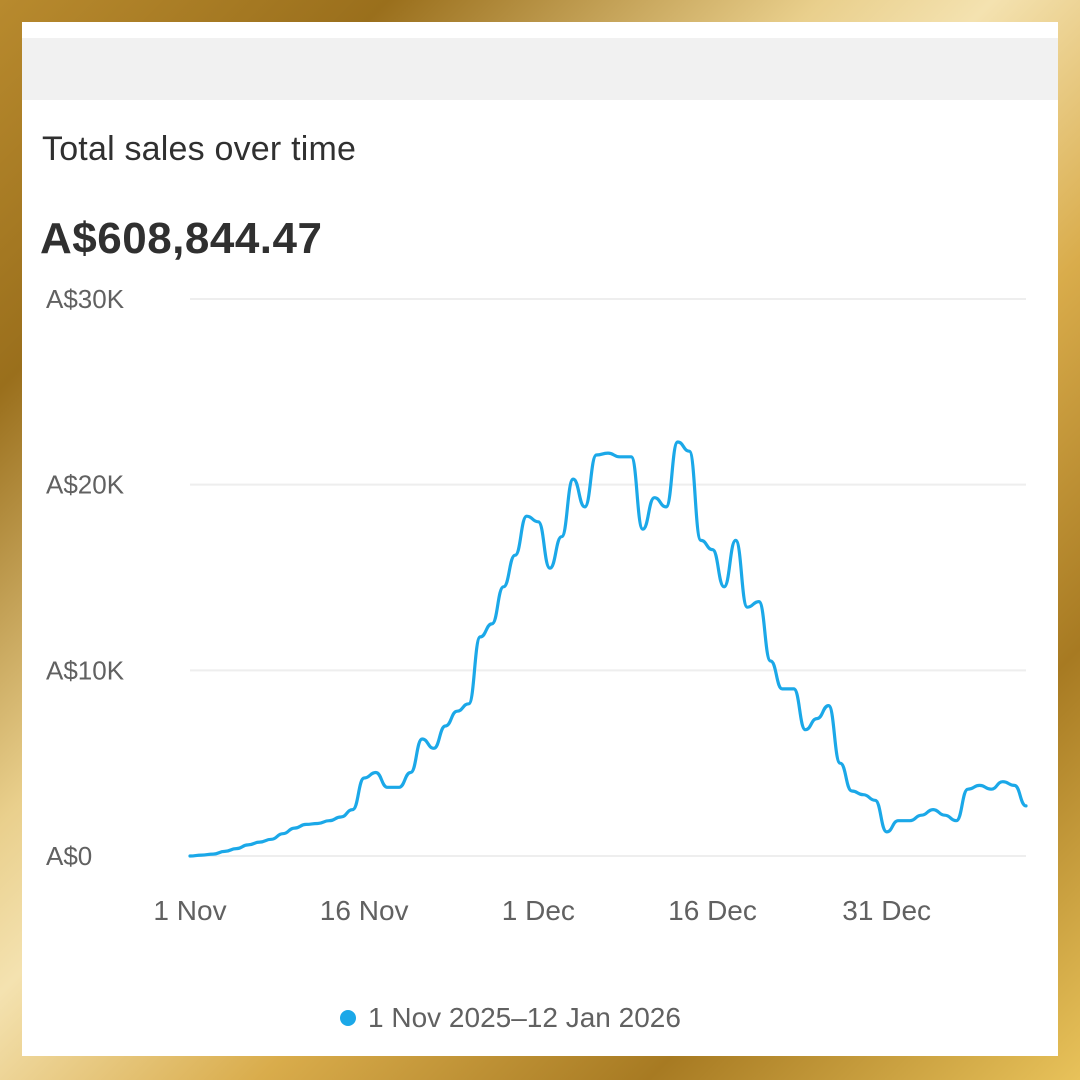 This screenshot has width=1080, height=1080. Describe the element at coordinates (524, 1017) in the screenshot. I see `legend-label: 1 Nov 2025–12 Jan 2026` at that location.